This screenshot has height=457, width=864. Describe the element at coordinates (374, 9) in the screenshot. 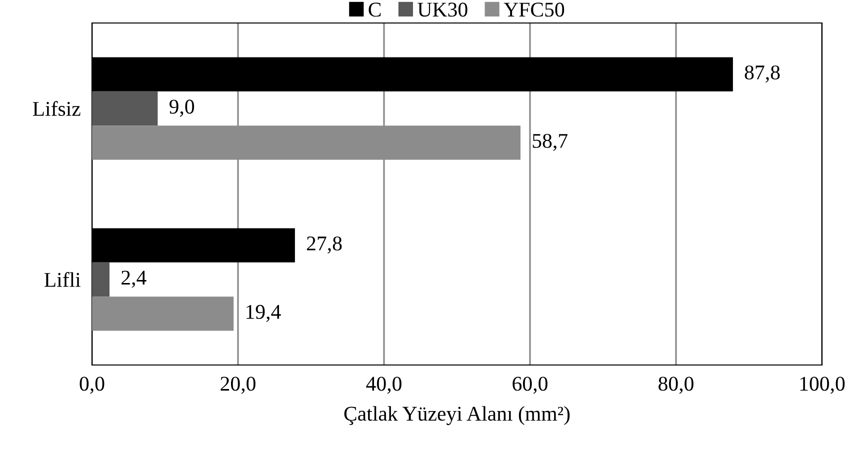

I see `legend-label: C` at that location.